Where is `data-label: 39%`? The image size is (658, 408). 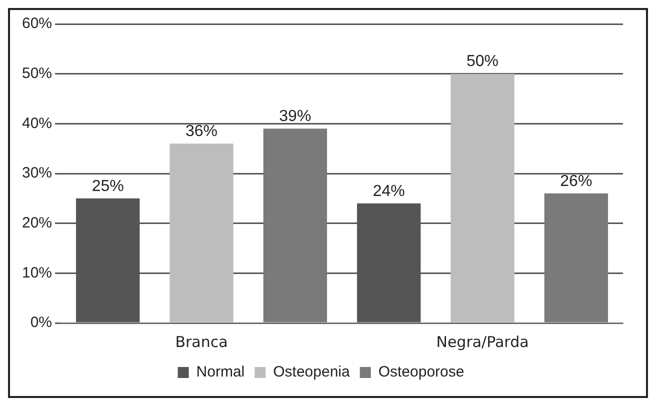 data-label: 39% is located at coordinates (295, 117).